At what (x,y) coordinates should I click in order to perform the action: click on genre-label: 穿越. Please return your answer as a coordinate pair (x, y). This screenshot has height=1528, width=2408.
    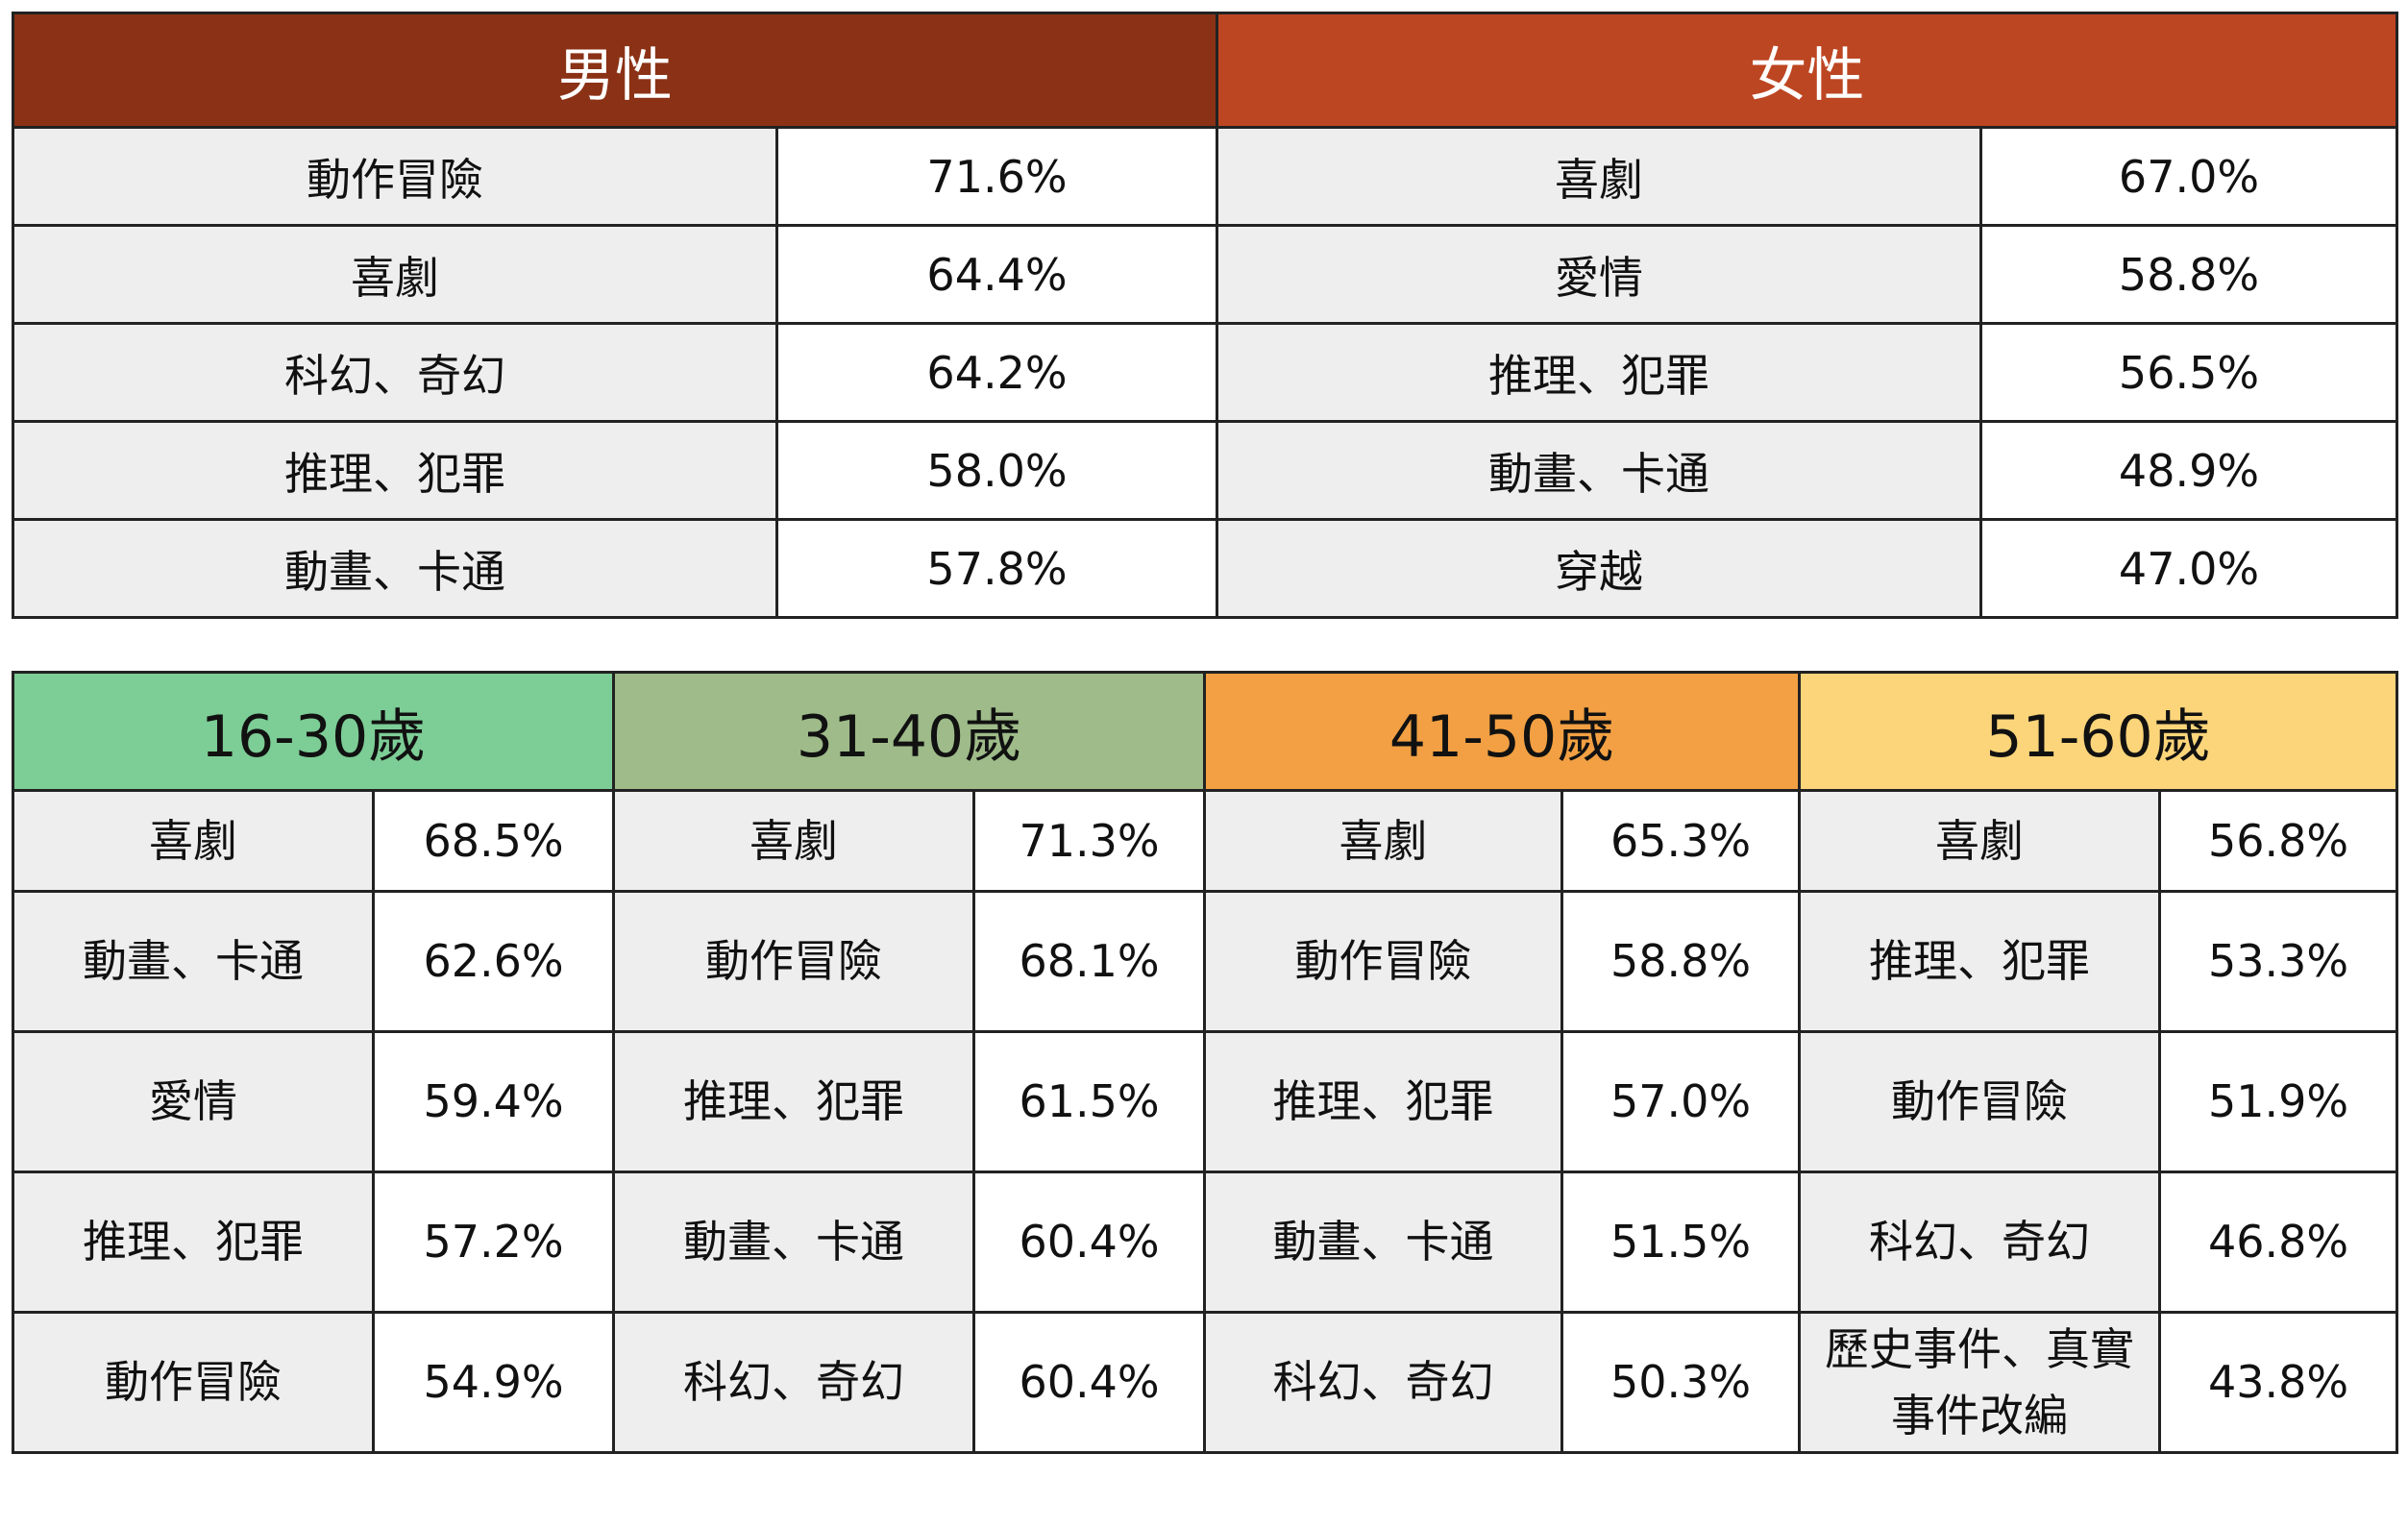
    Looking at the image, I should click on (1599, 568).